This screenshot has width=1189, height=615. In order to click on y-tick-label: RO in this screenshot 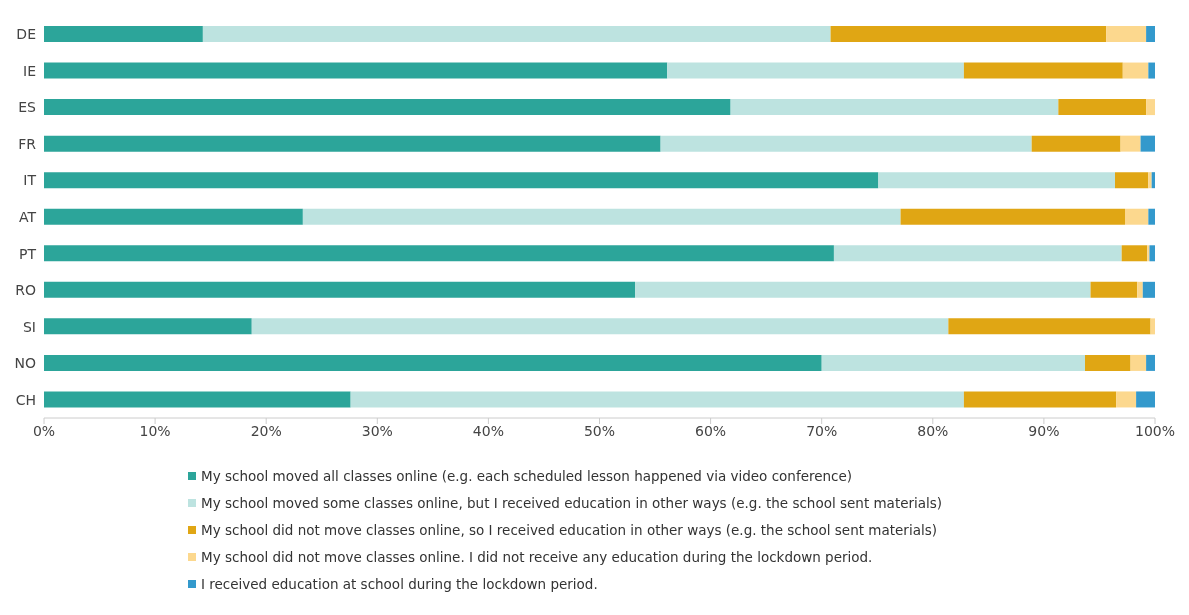, I will do `click(25, 290)`.